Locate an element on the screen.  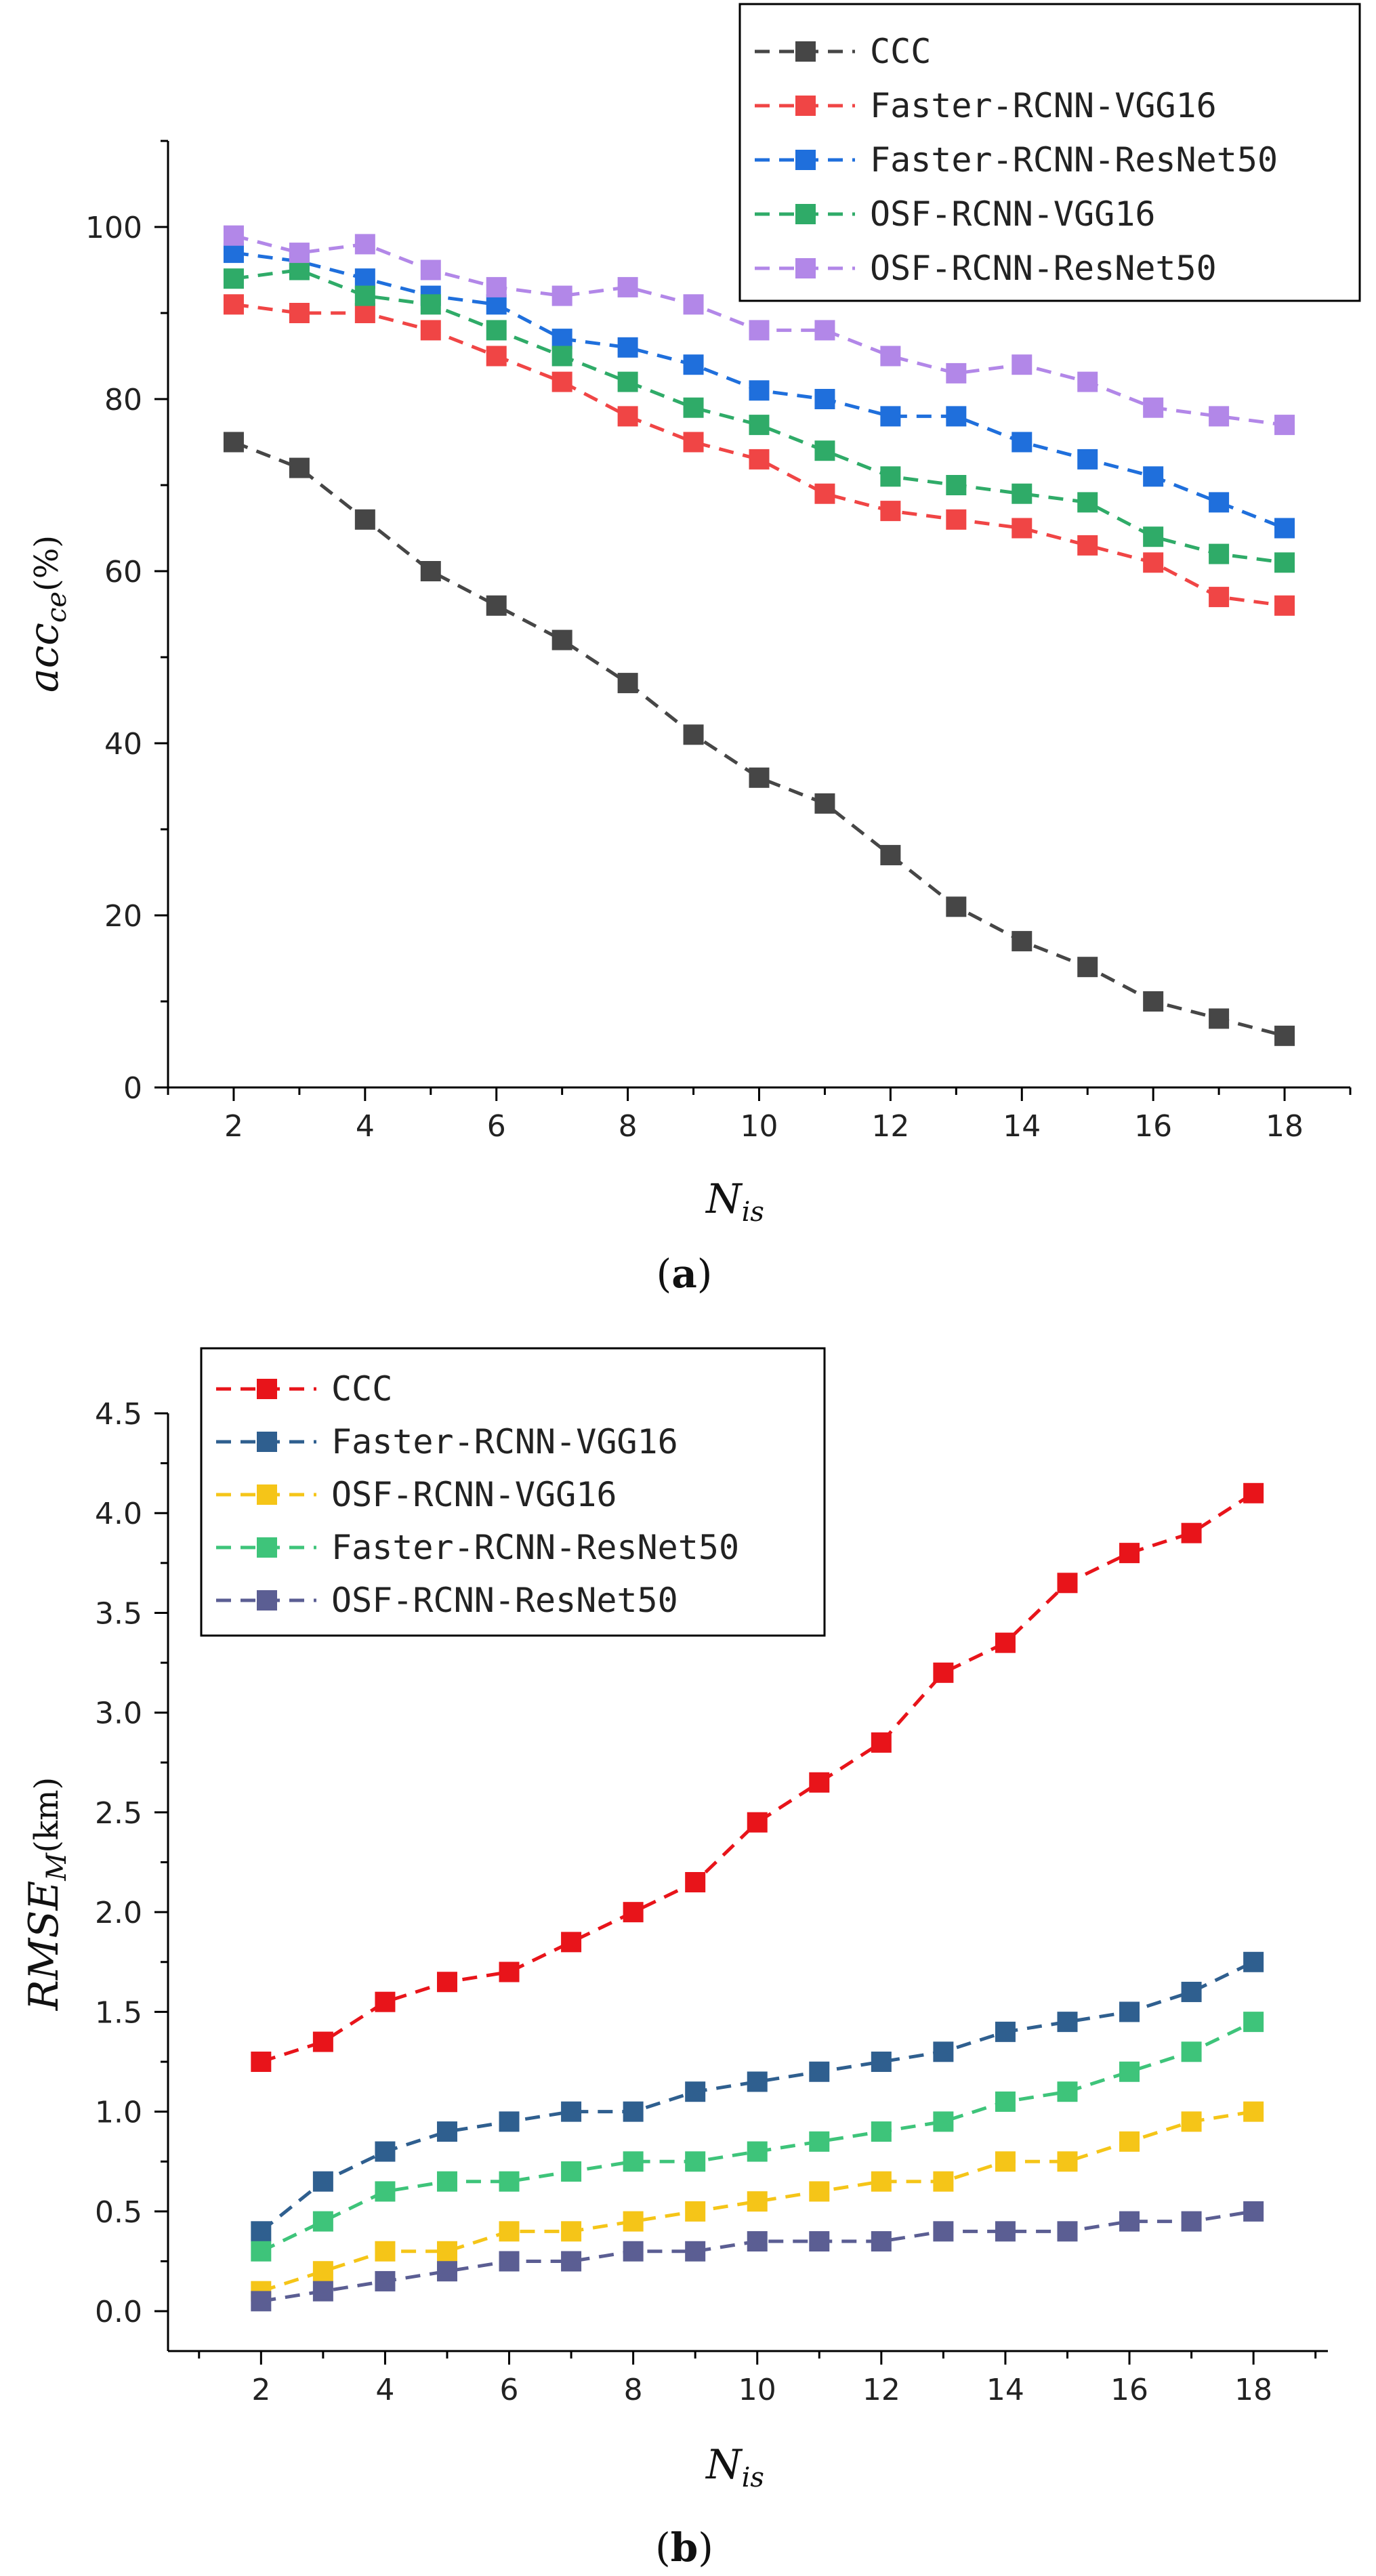
series-line-osf-rcnn-vgg16 is located at coordinates (759, 416).